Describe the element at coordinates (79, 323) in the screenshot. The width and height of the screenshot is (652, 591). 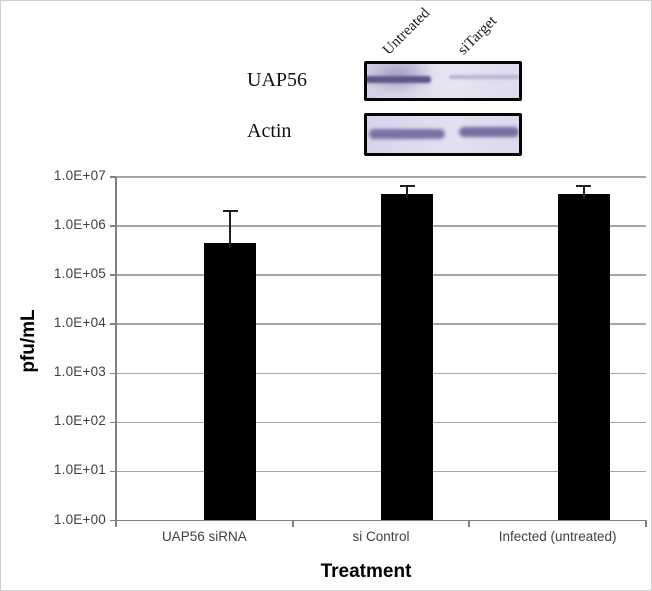
I see `y-tick-label: 1.0E+04` at that location.